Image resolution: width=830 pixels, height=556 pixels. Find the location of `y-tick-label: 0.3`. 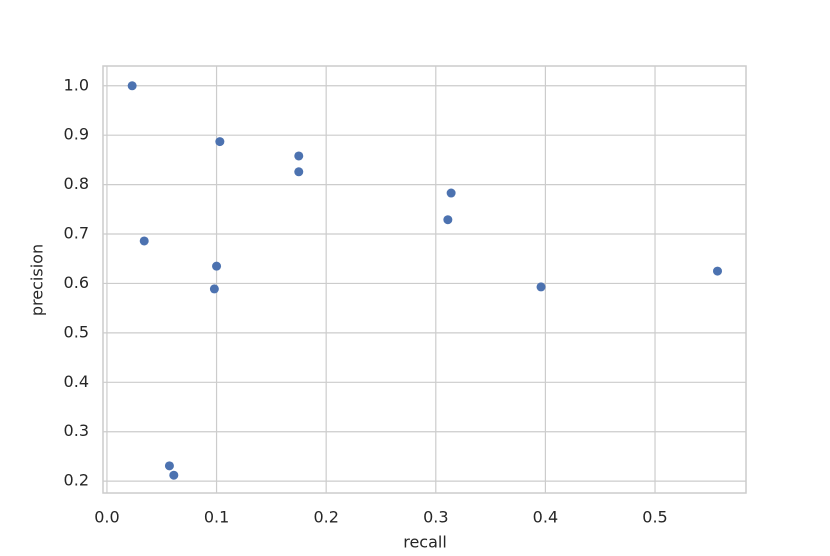

y-tick-label: 0.3 is located at coordinates (76, 430).